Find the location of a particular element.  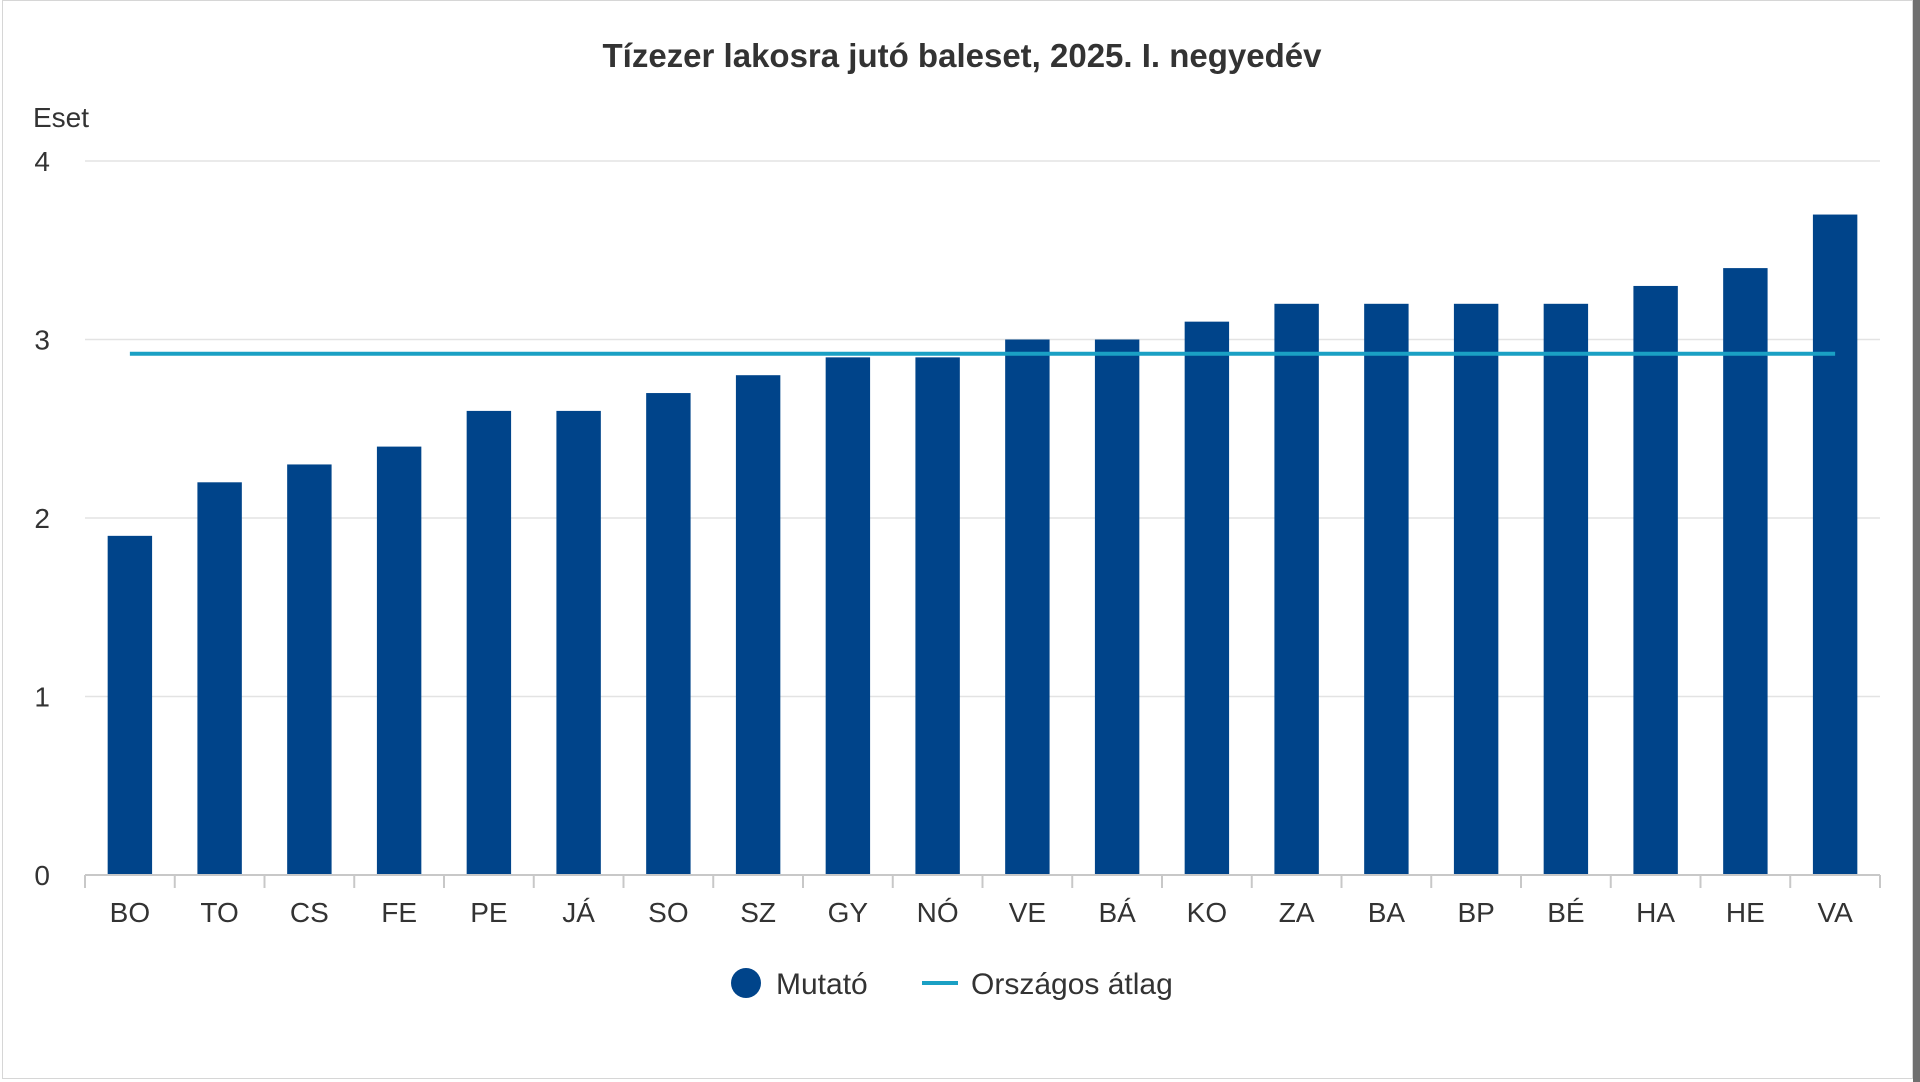

bar-fe is located at coordinates (399, 660).